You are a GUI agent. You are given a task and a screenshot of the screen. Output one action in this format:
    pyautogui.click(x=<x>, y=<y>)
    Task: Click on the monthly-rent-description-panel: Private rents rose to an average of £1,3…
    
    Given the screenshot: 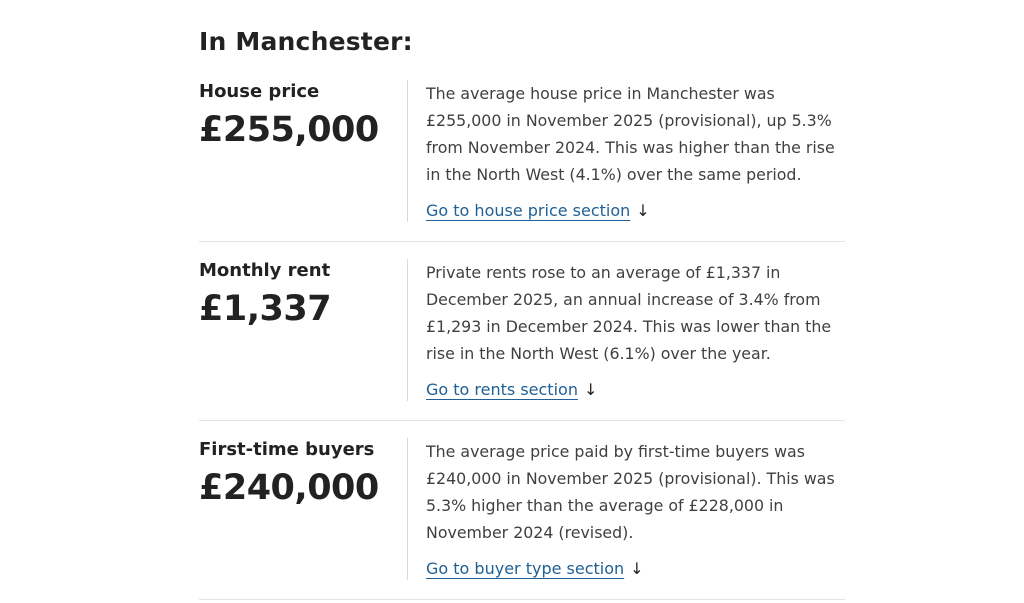 What is the action you would take?
    pyautogui.click(x=626, y=330)
    